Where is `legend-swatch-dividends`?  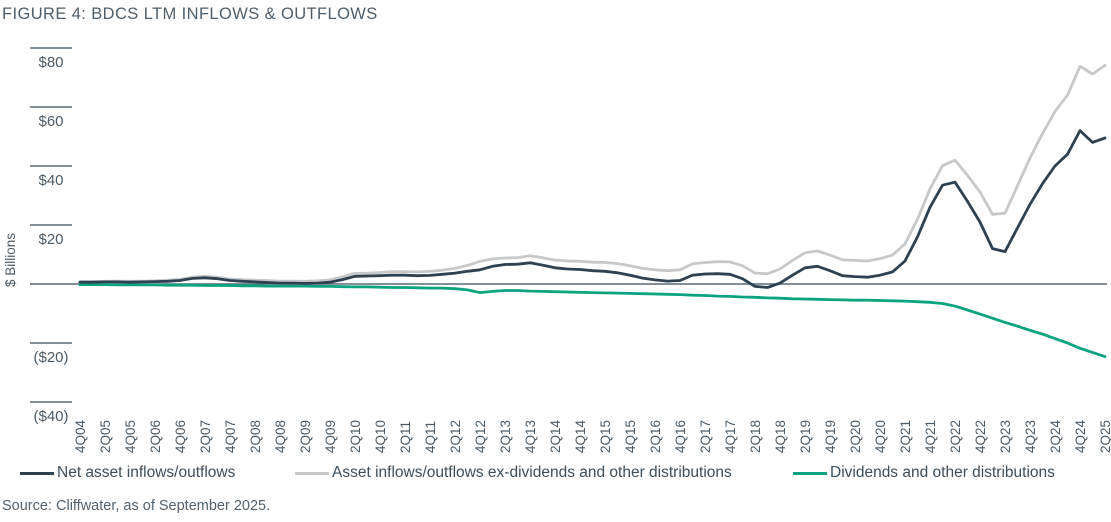
legend-swatch-dividends is located at coordinates (810, 473).